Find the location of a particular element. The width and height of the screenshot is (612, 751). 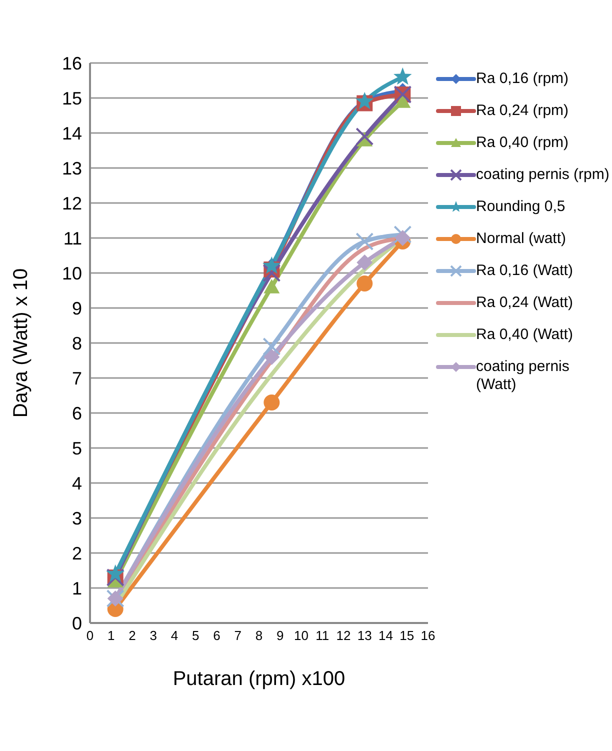

x-tick-label: 12 is located at coordinates (343, 636).